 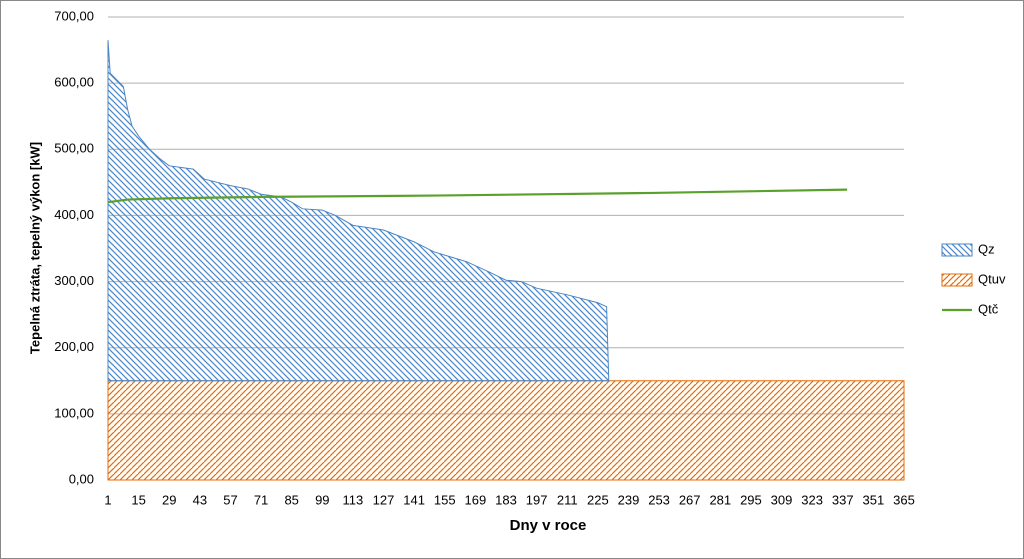 I want to click on area, so click(x=506, y=430).